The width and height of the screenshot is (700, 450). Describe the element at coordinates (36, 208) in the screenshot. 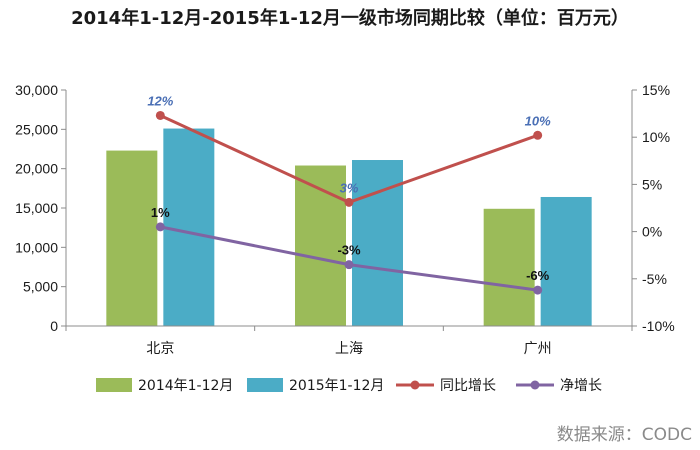

I see `y-left-tick-label: 15,000` at that location.